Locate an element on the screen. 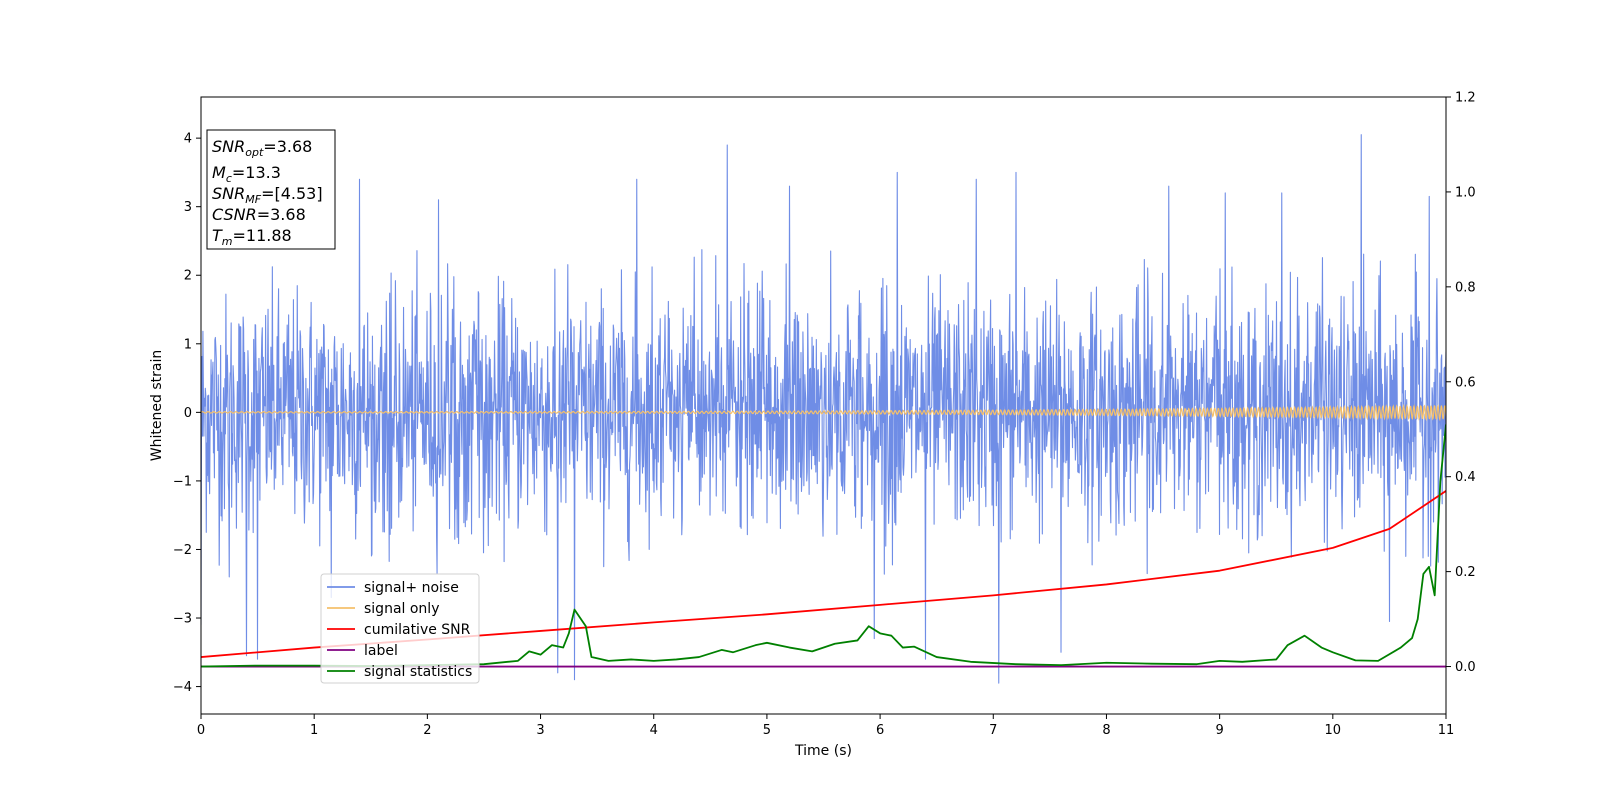  x-tick-label: 2 is located at coordinates (427, 730).